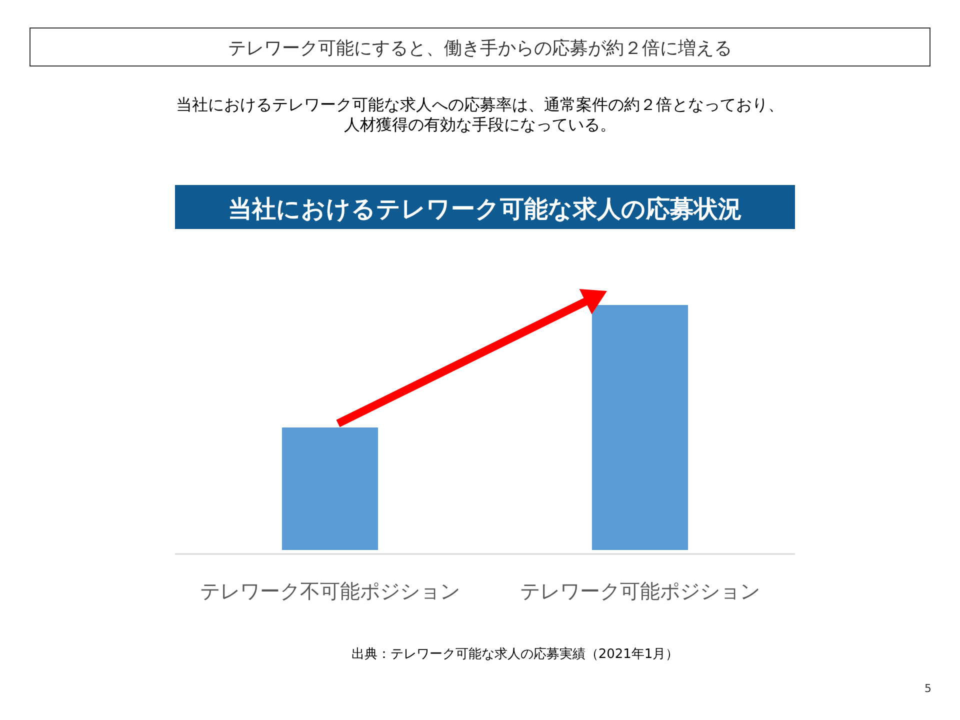 The height and width of the screenshot is (720, 960). Describe the element at coordinates (928, 688) in the screenshot. I see `text: 5` at that location.